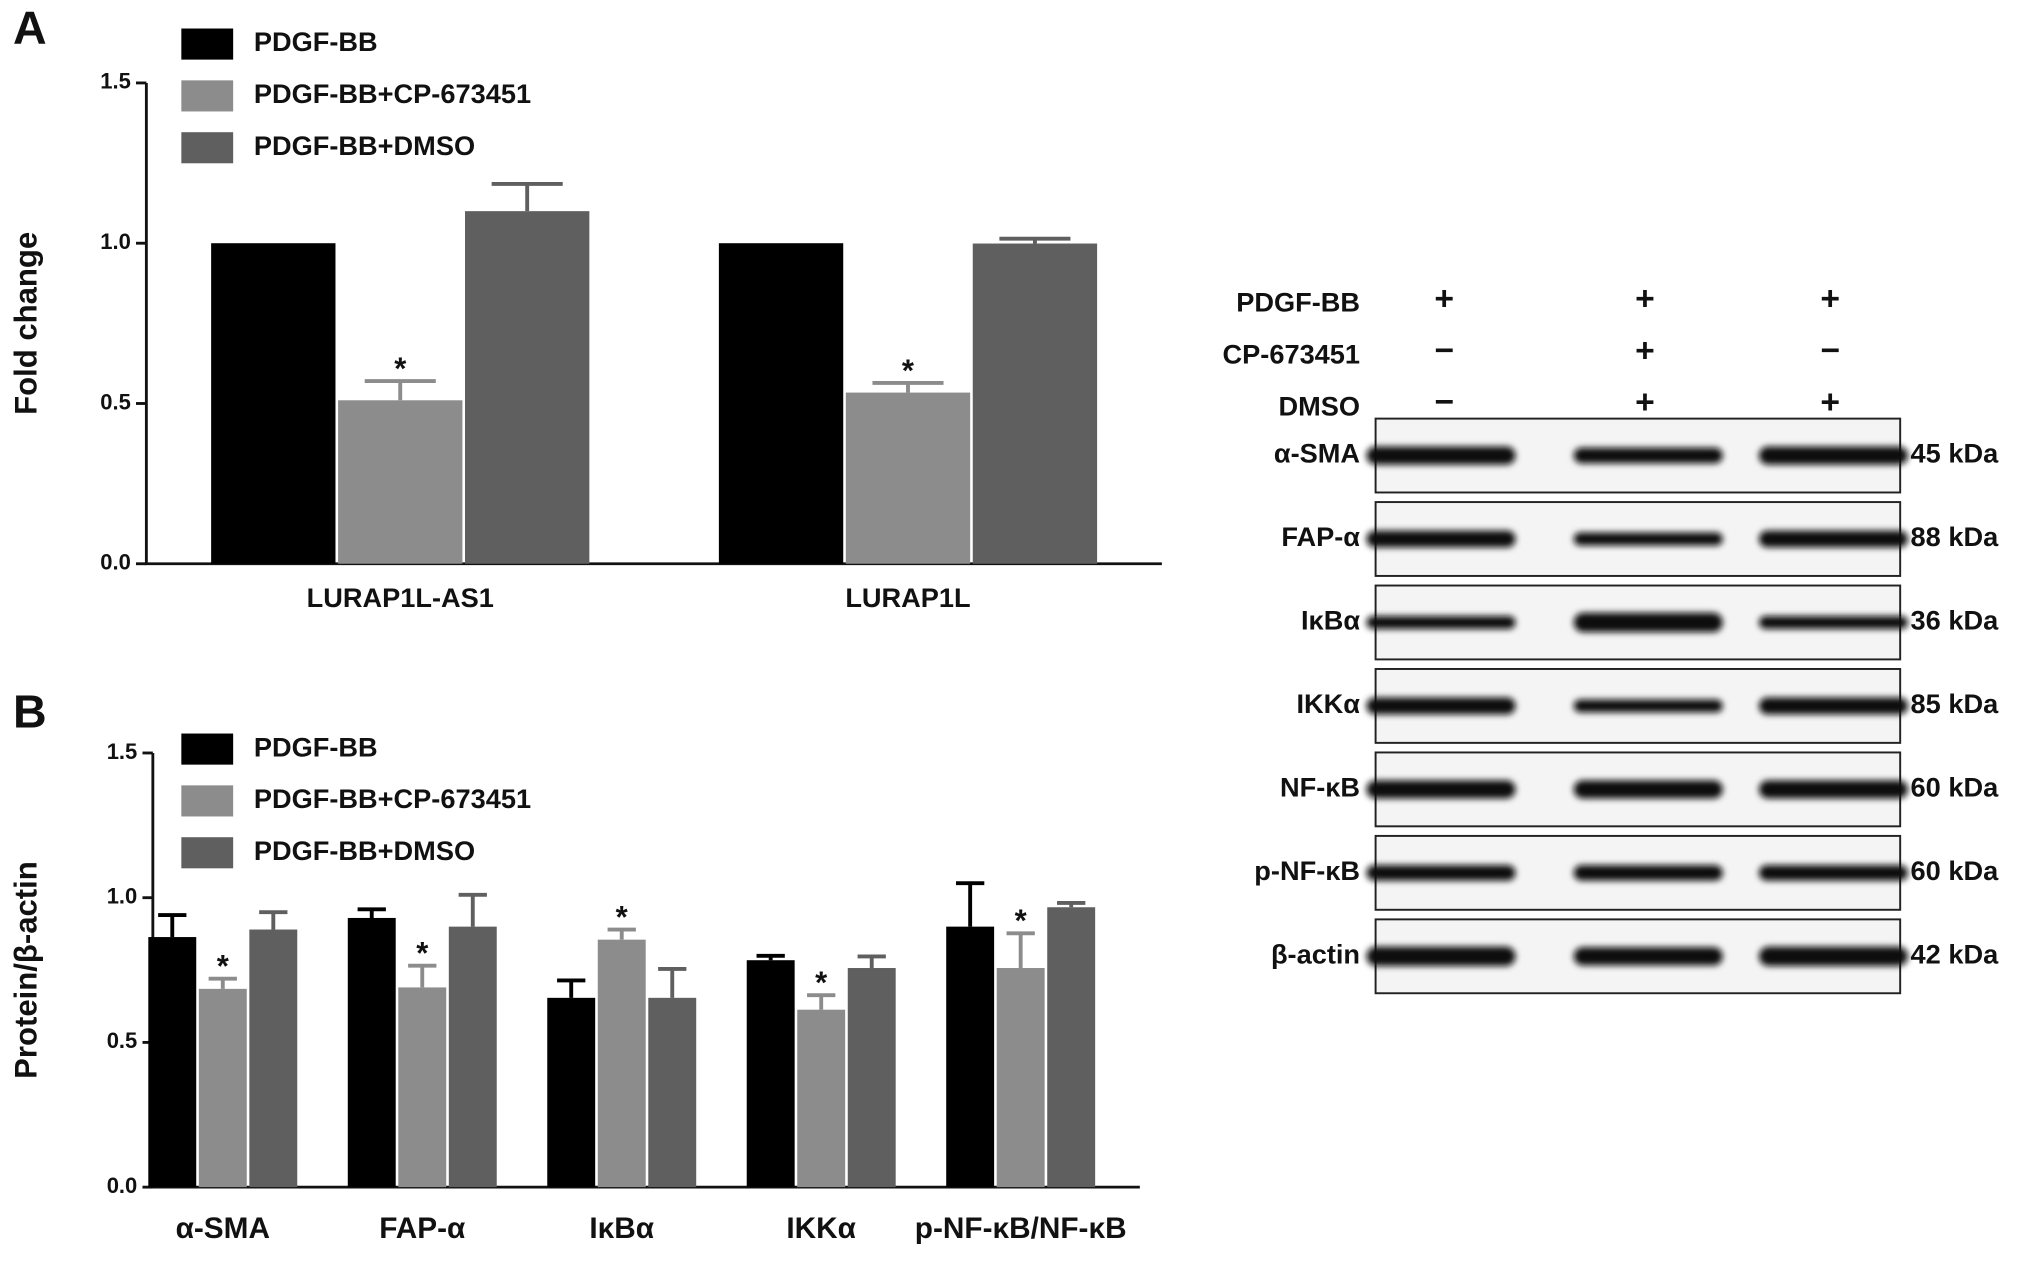 The image size is (2031, 1261). What do you see at coordinates (1315, 953) in the screenshot?
I see `band-label: β-actin` at bounding box center [1315, 953].